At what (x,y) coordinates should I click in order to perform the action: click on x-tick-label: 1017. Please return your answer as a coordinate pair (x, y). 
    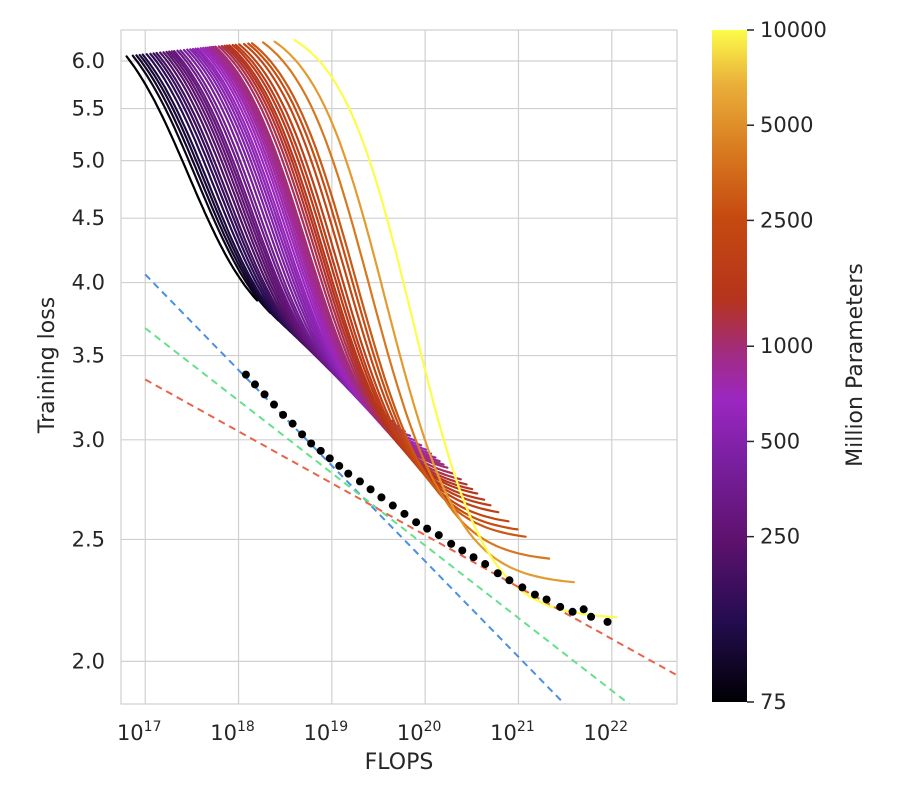
    Looking at the image, I should click on (139, 732).